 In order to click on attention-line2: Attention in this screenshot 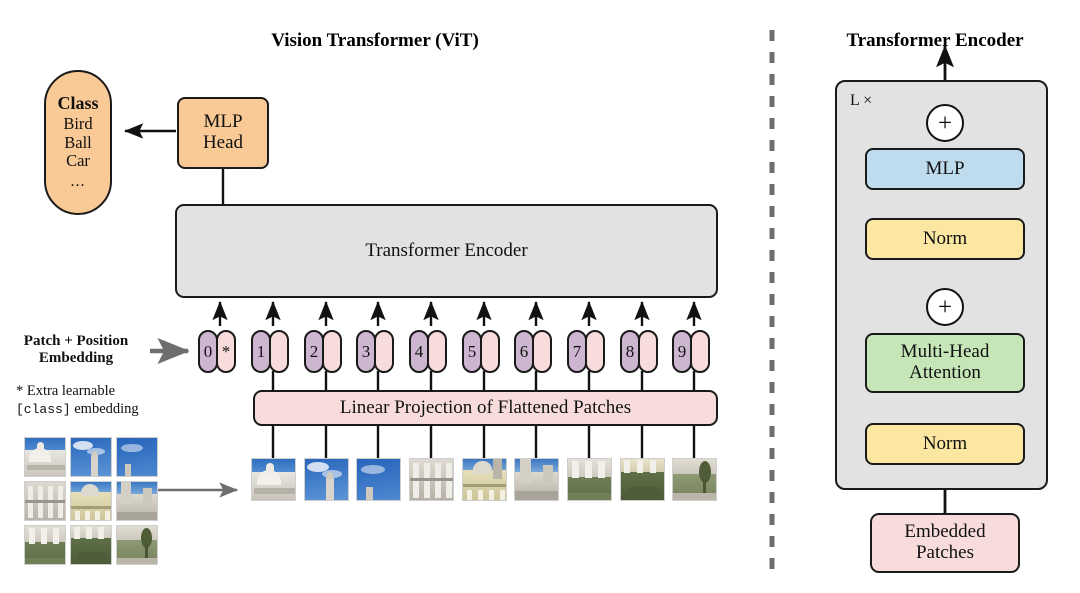, I will do `click(945, 372)`.